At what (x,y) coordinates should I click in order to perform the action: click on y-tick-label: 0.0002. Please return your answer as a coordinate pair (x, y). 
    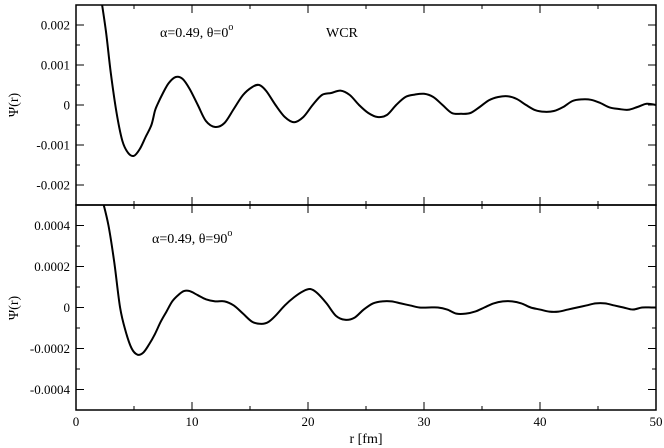
    Looking at the image, I should click on (52, 266).